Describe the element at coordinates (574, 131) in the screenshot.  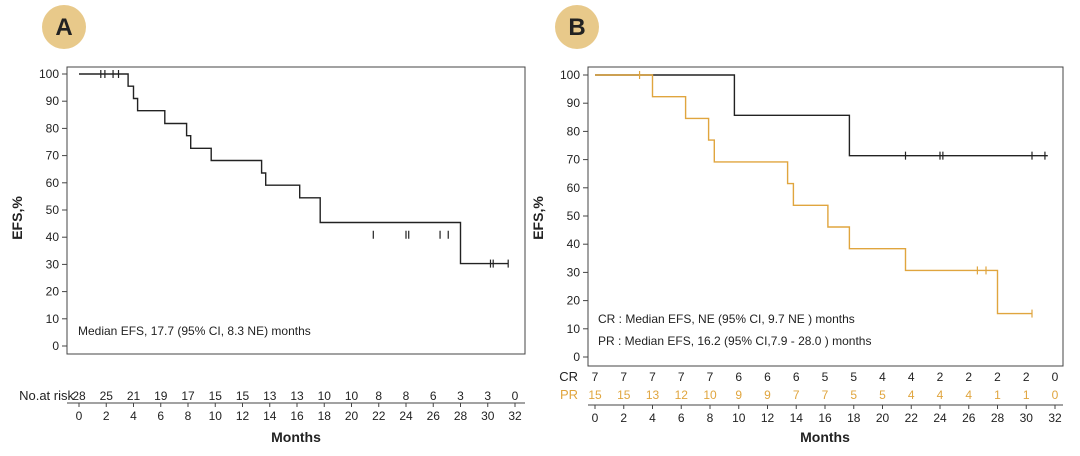
I see `panel-b-y-tick-label: 80` at that location.